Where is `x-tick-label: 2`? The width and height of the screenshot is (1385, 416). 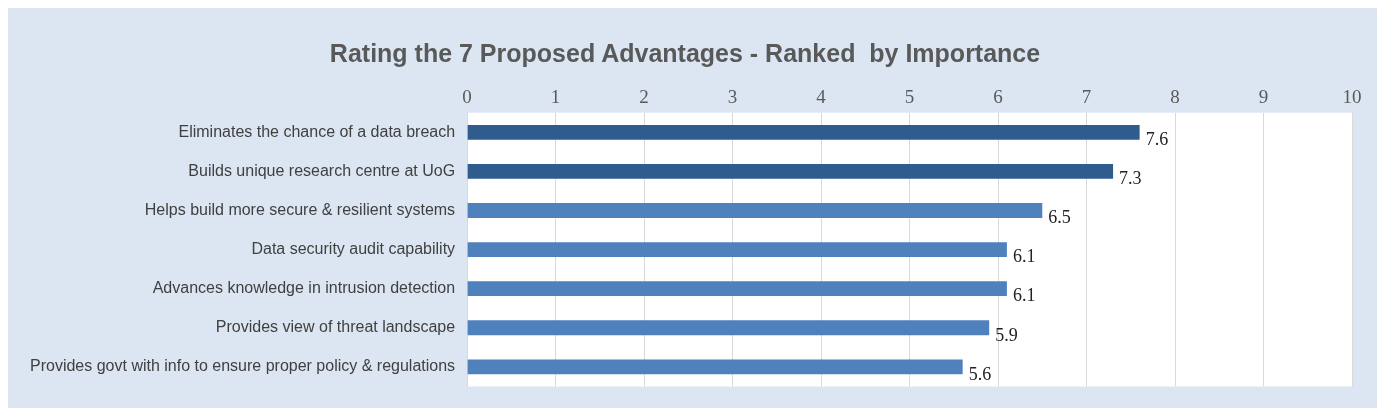 x-tick-label: 2 is located at coordinates (644, 97).